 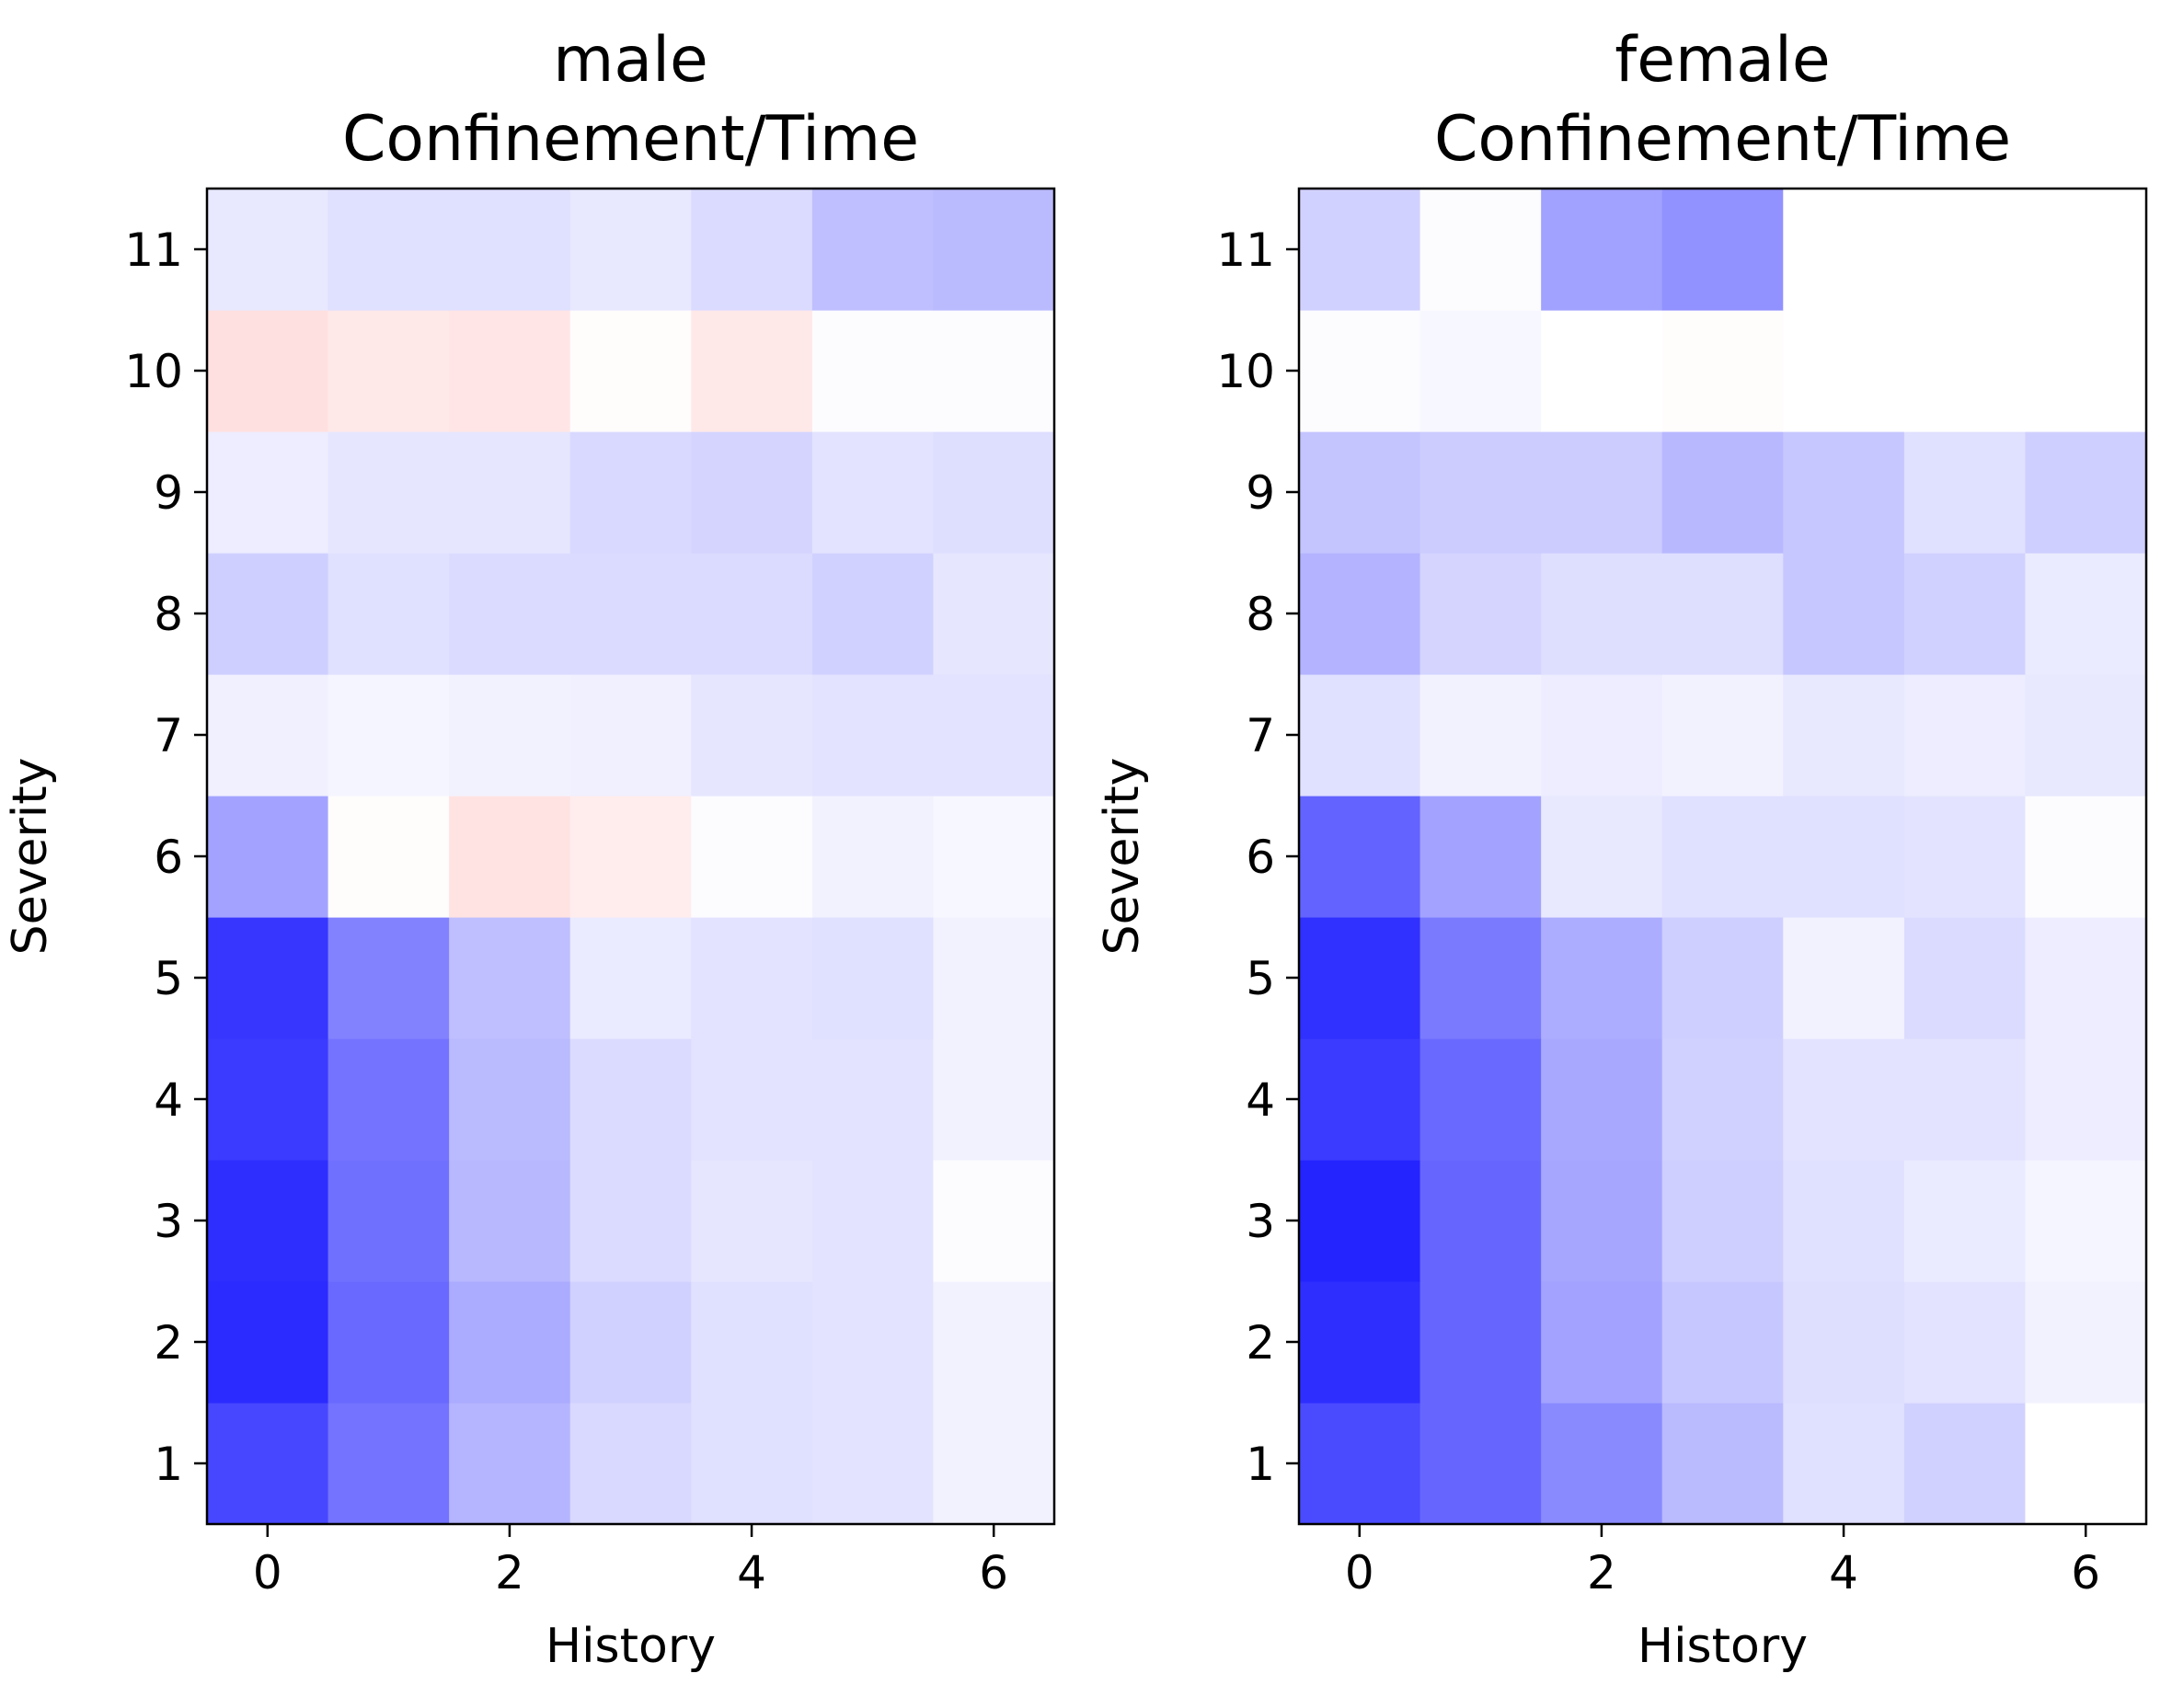 I want to click on y-tick-label: 5, so click(x=168, y=978).